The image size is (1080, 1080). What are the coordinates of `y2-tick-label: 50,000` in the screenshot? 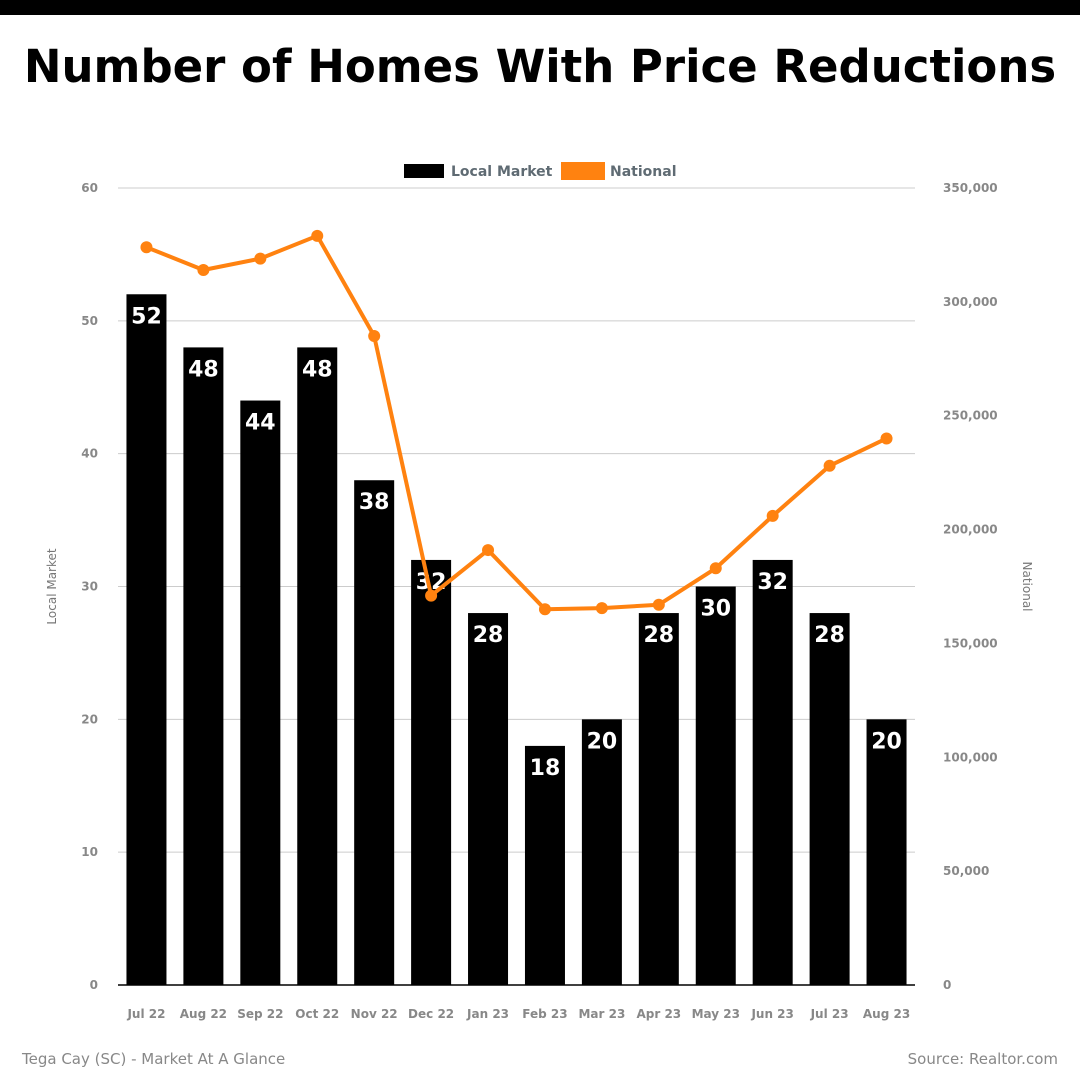 It's located at (966, 871).